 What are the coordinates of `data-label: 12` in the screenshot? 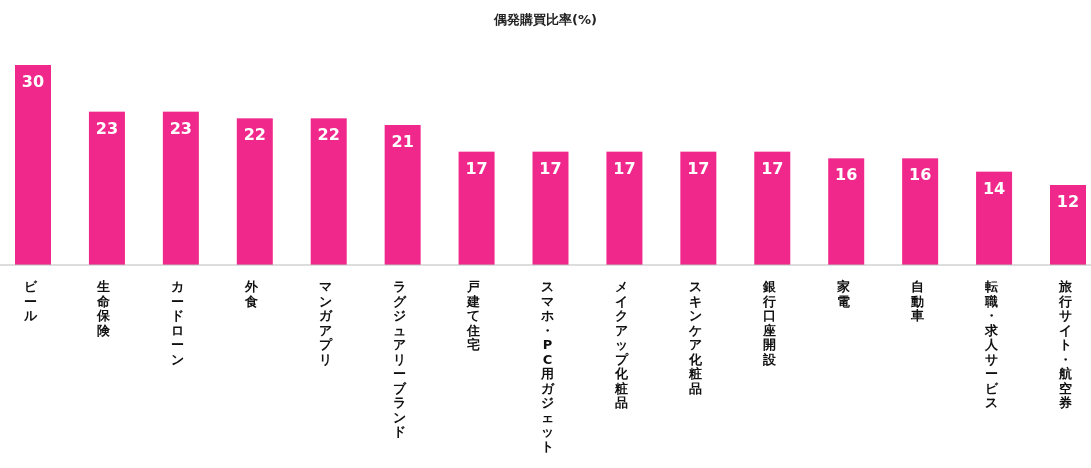 It's located at (1068, 201).